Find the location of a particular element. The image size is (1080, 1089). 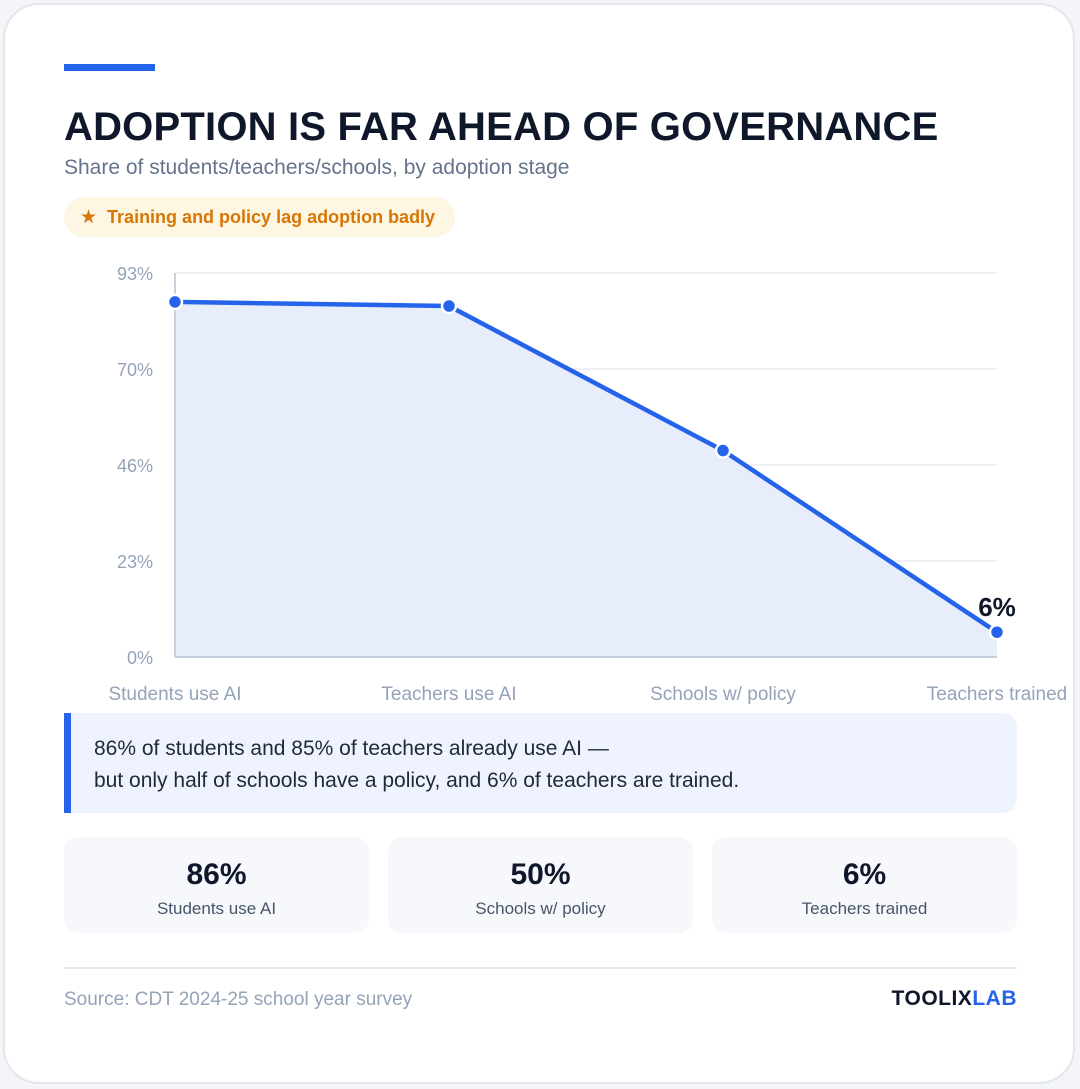

stat-card-teachers-trained: 6% Teachers trained is located at coordinates (864, 885).